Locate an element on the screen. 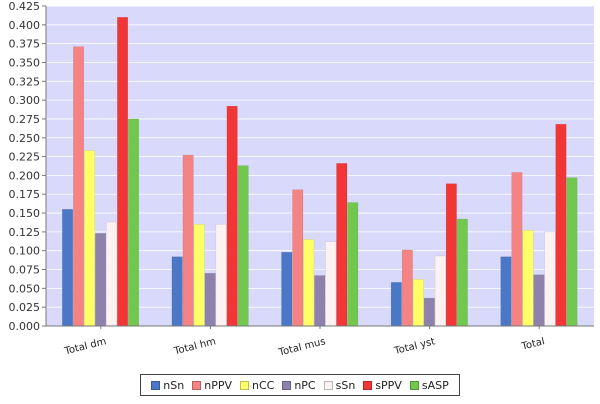  legend-label: nPC is located at coordinates (305, 385).